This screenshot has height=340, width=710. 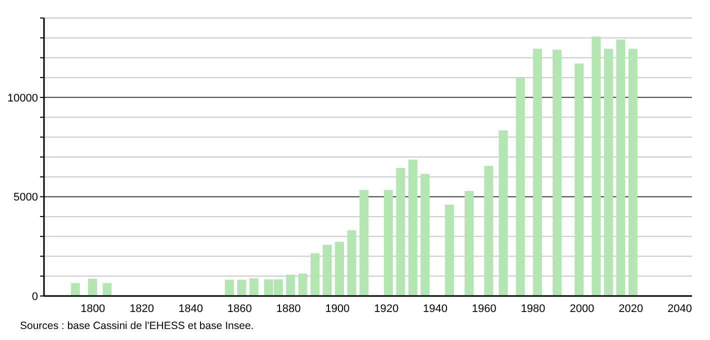 I want to click on x-tick-label: 1860, so click(x=239, y=308).